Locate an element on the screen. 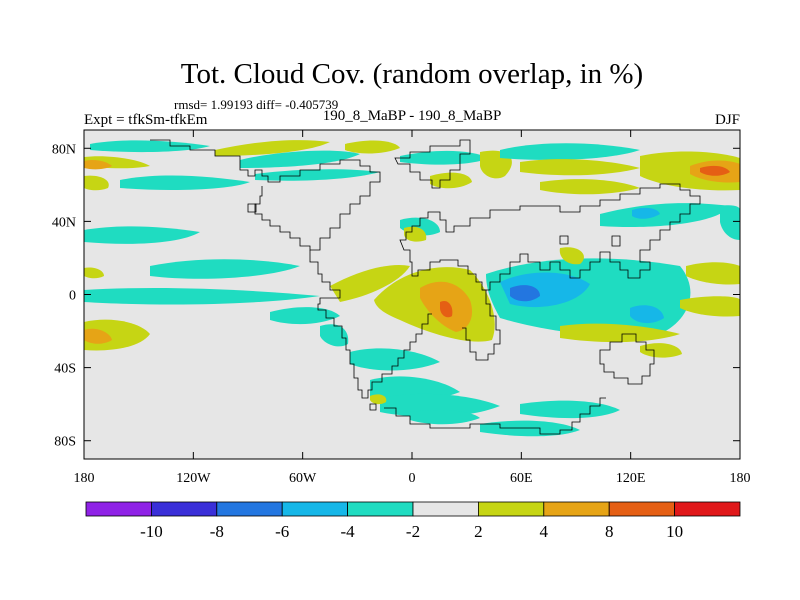 The width and height of the screenshot is (800, 600). y-tick-label: 0 is located at coordinates (72, 296).